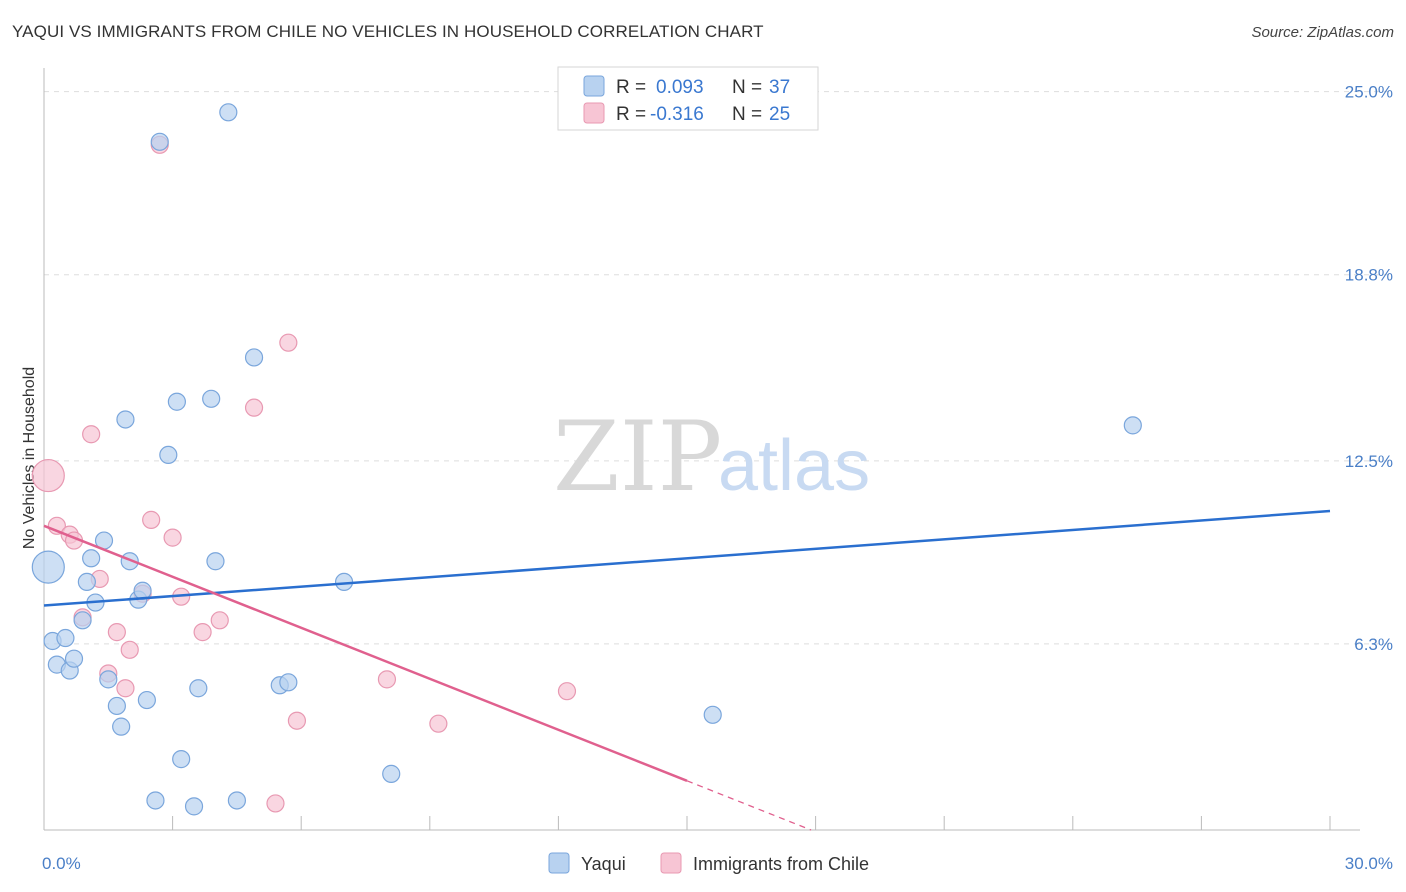 The height and width of the screenshot is (892, 1406). I want to click on legend-r-label-chile: R =, so click(631, 114).